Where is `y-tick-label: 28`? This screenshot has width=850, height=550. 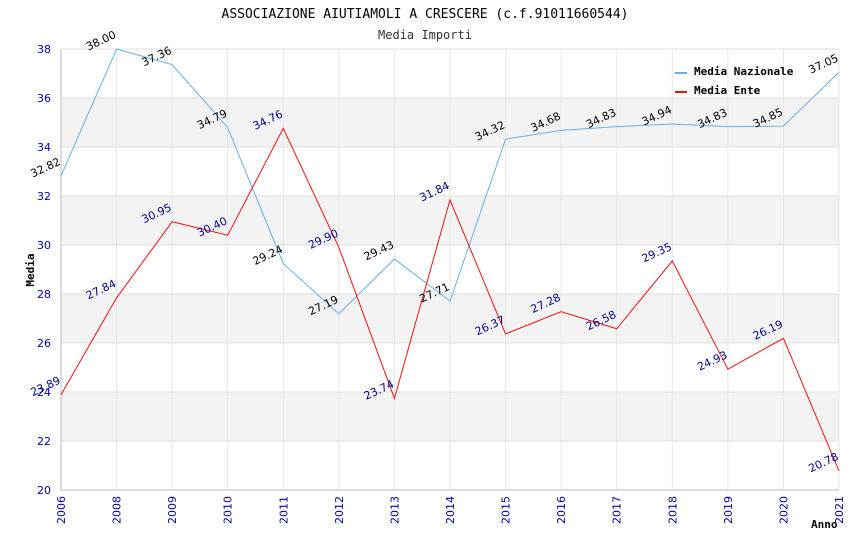 y-tick-label: 28 is located at coordinates (44, 294).